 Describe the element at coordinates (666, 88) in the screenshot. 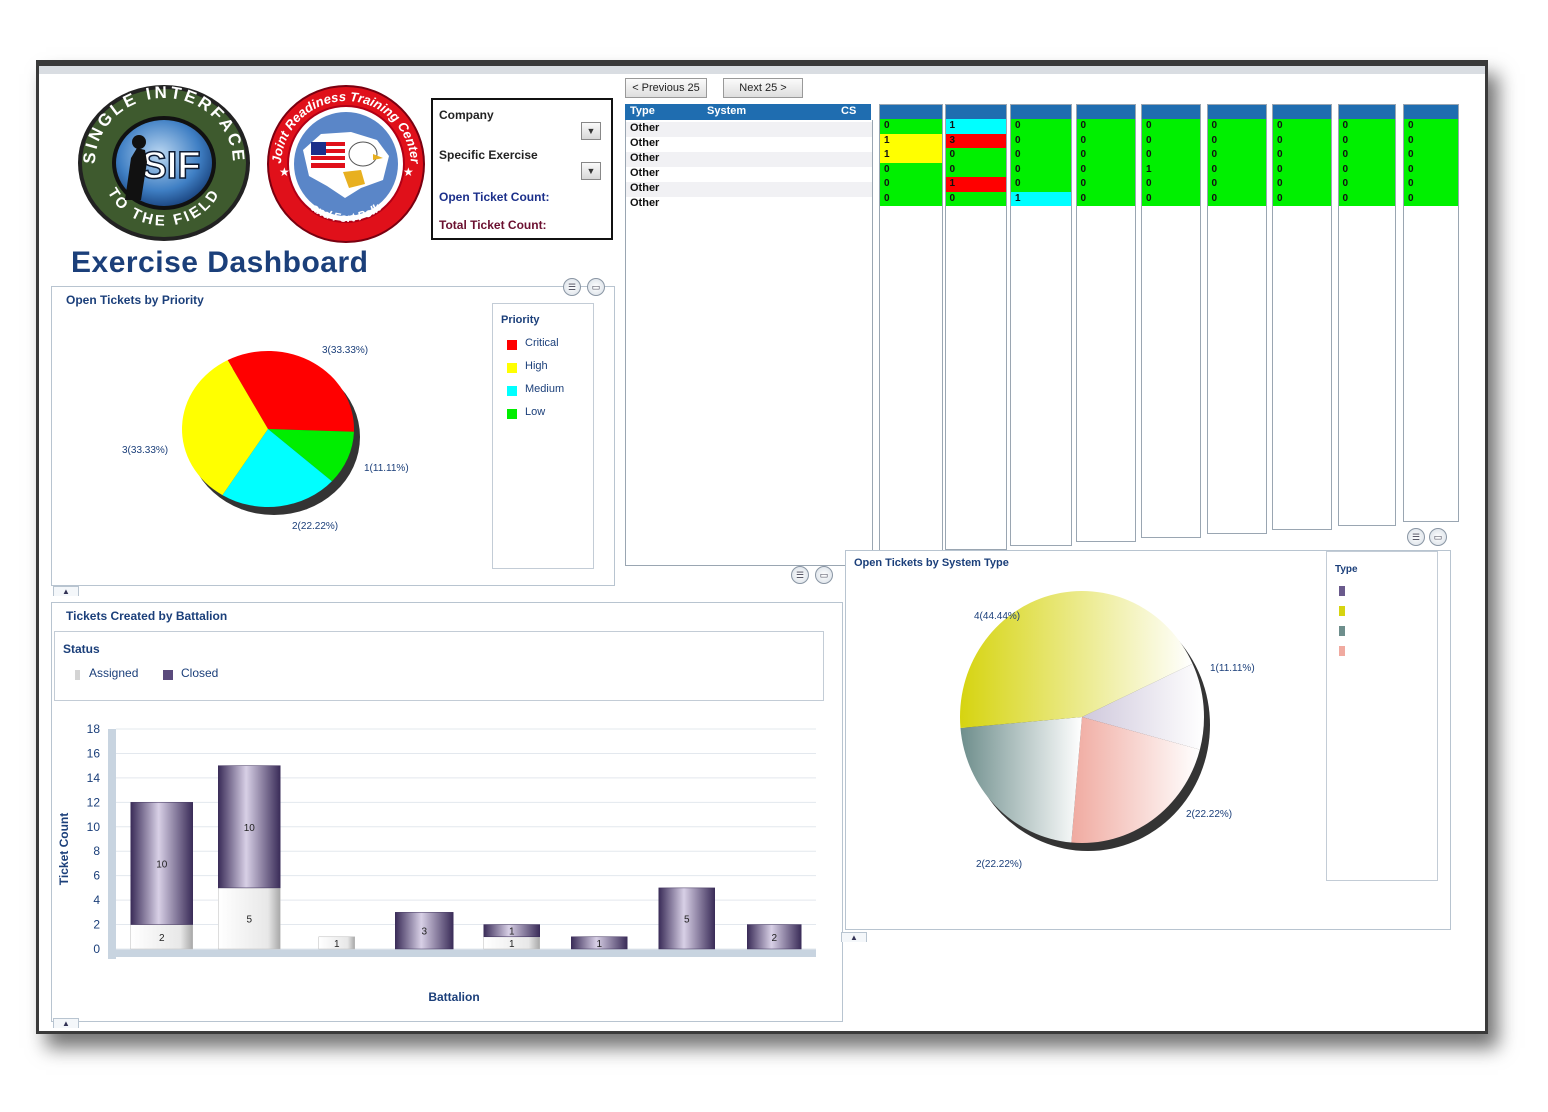

I see `previous-page-button: < Previous 25` at that location.